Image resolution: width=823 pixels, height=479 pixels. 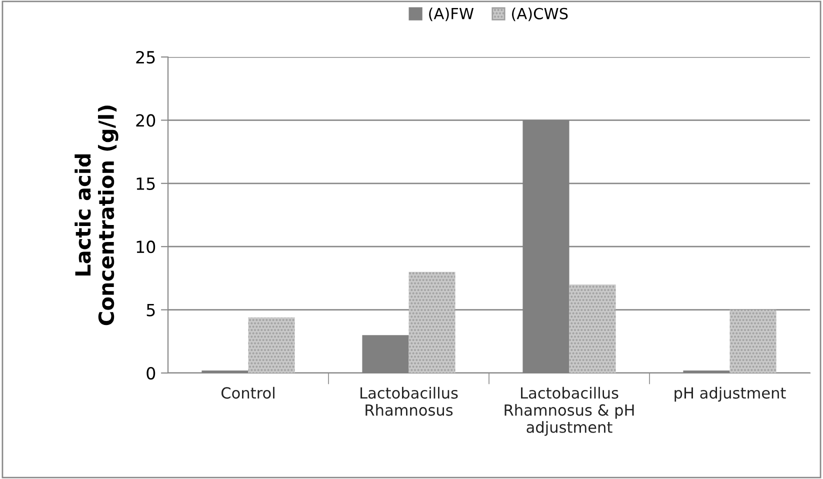 What do you see at coordinates (409, 401) in the screenshot?
I see `x-tick-label: Lactobacillus Rhamnosus` at bounding box center [409, 401].